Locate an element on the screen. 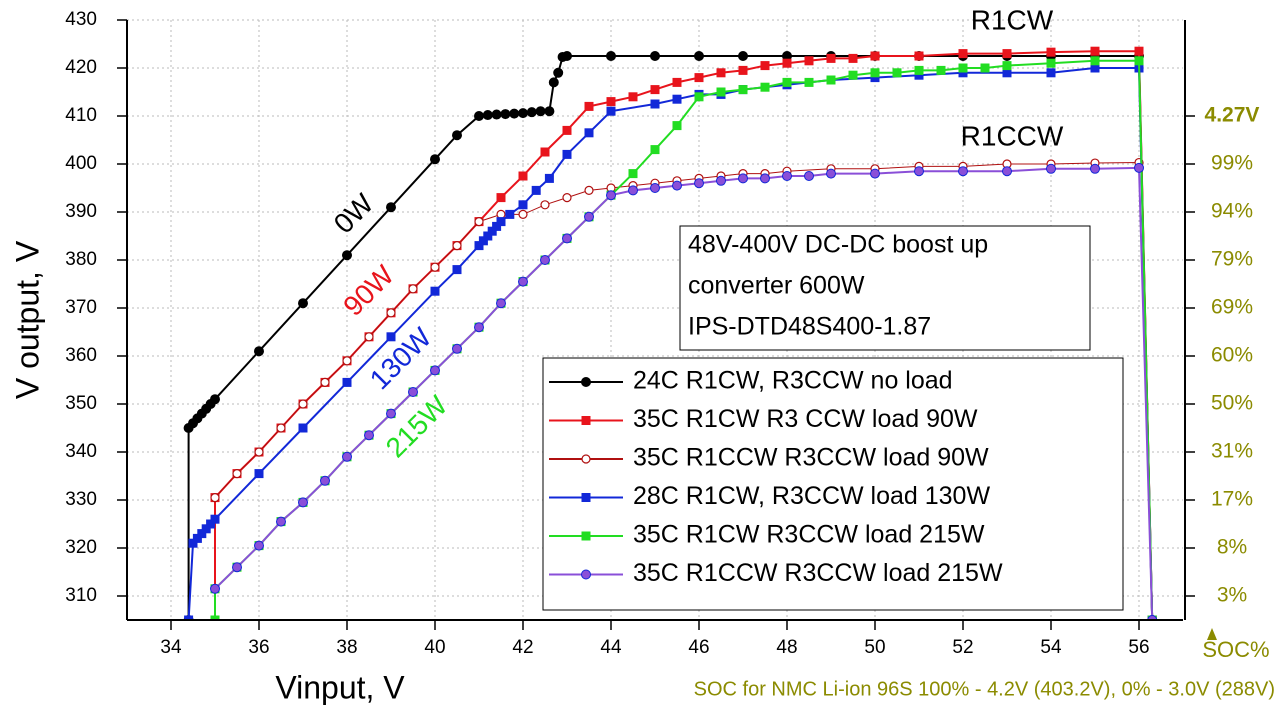  legend-label: 24C R1CW, R3CCW no load is located at coordinates (793, 381).